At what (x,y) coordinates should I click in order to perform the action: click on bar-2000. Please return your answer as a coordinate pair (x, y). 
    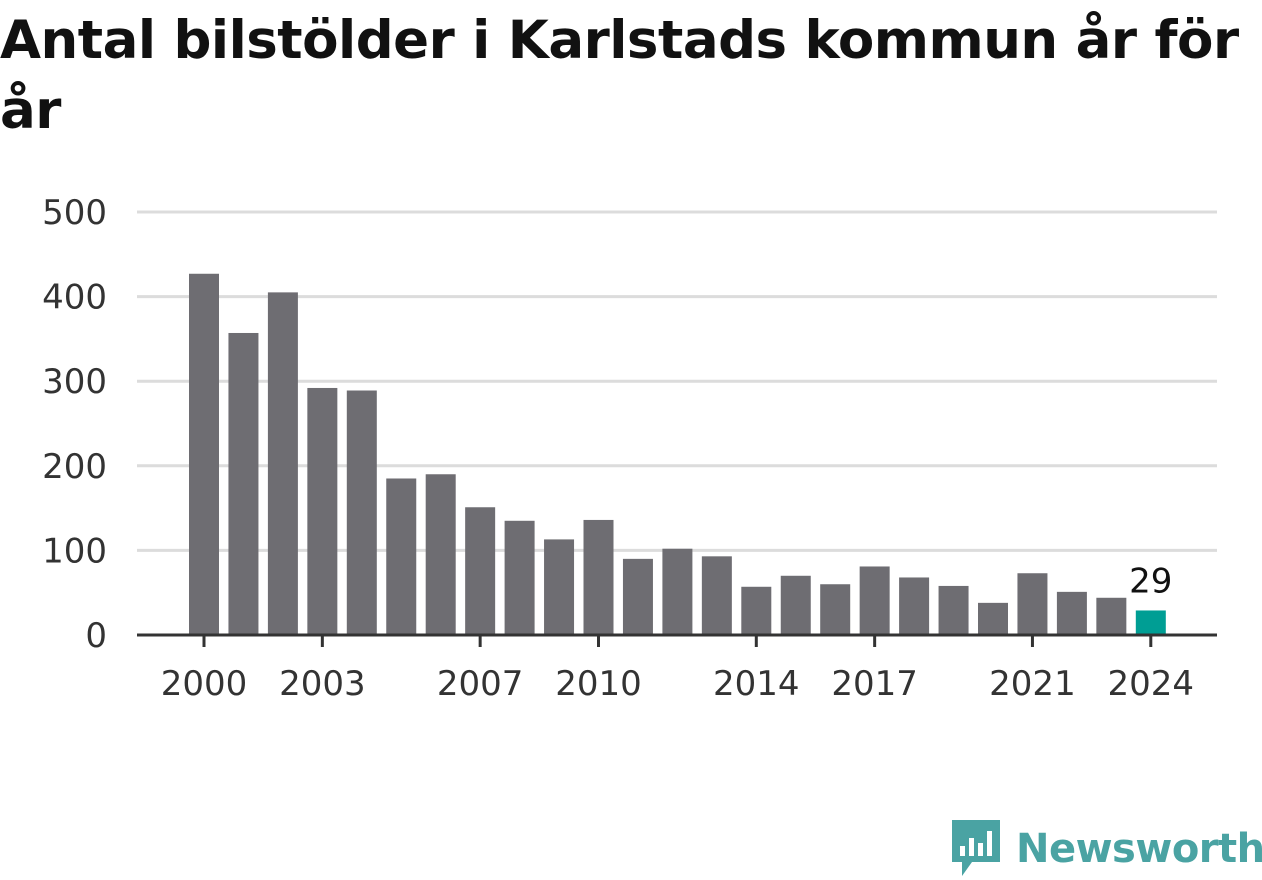
    Looking at the image, I should click on (204, 454).